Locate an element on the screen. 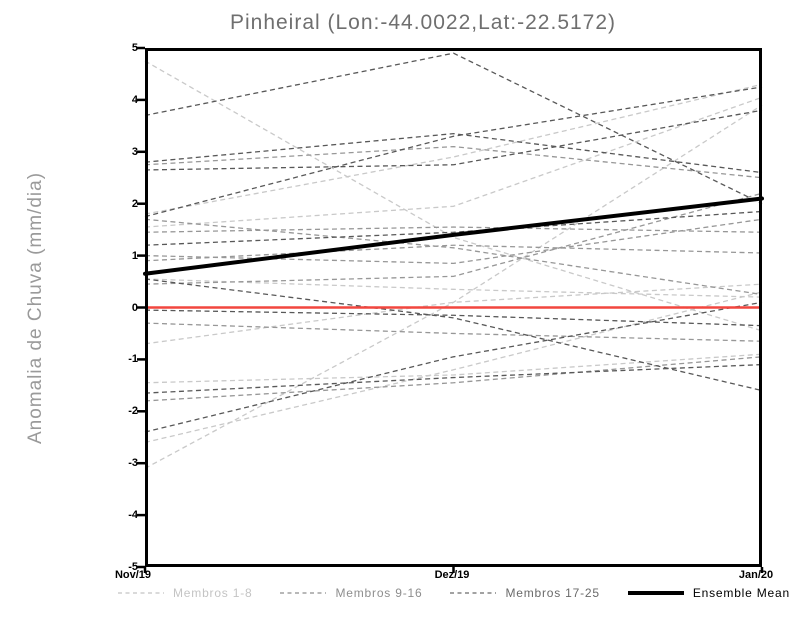  y-tick-label: -2 is located at coordinates (133, 411).